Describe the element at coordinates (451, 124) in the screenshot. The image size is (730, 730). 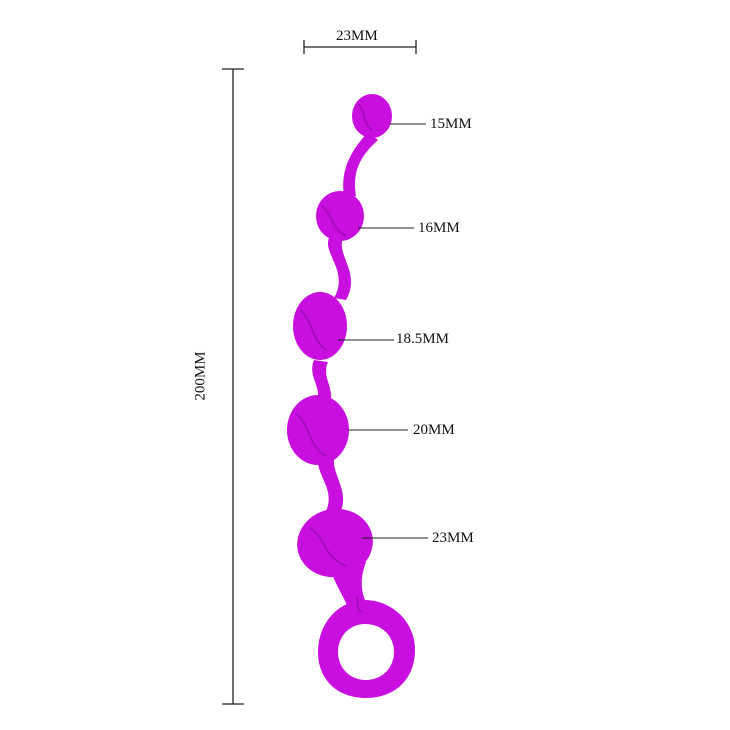
I see `bead-1-diameter-label: 15MM` at that location.